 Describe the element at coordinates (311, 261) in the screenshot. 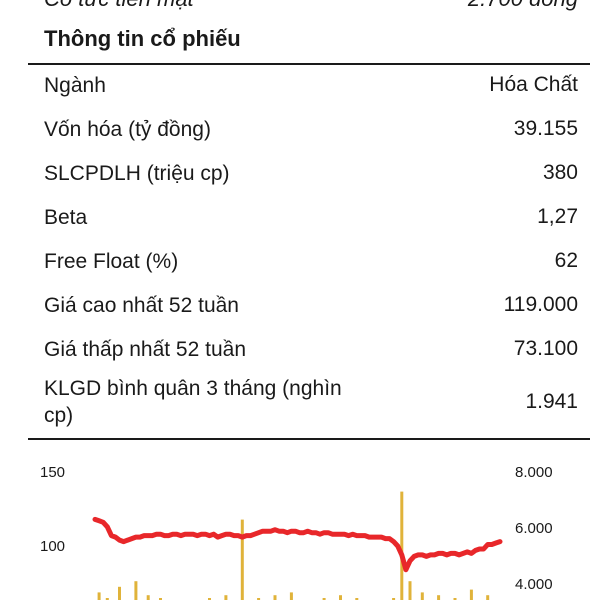

I see `info-row-free-float: Free Float (%) 62` at that location.